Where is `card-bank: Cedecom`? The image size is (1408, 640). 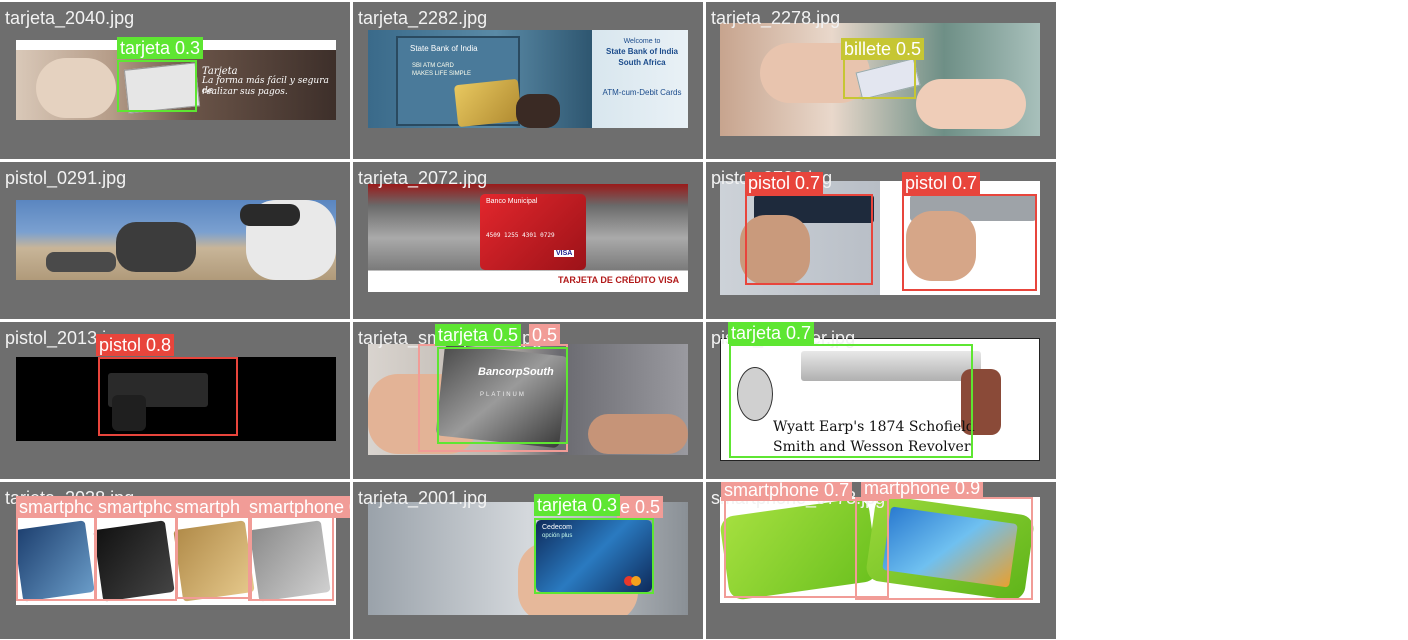 card-bank: Cedecom is located at coordinates (557, 527).